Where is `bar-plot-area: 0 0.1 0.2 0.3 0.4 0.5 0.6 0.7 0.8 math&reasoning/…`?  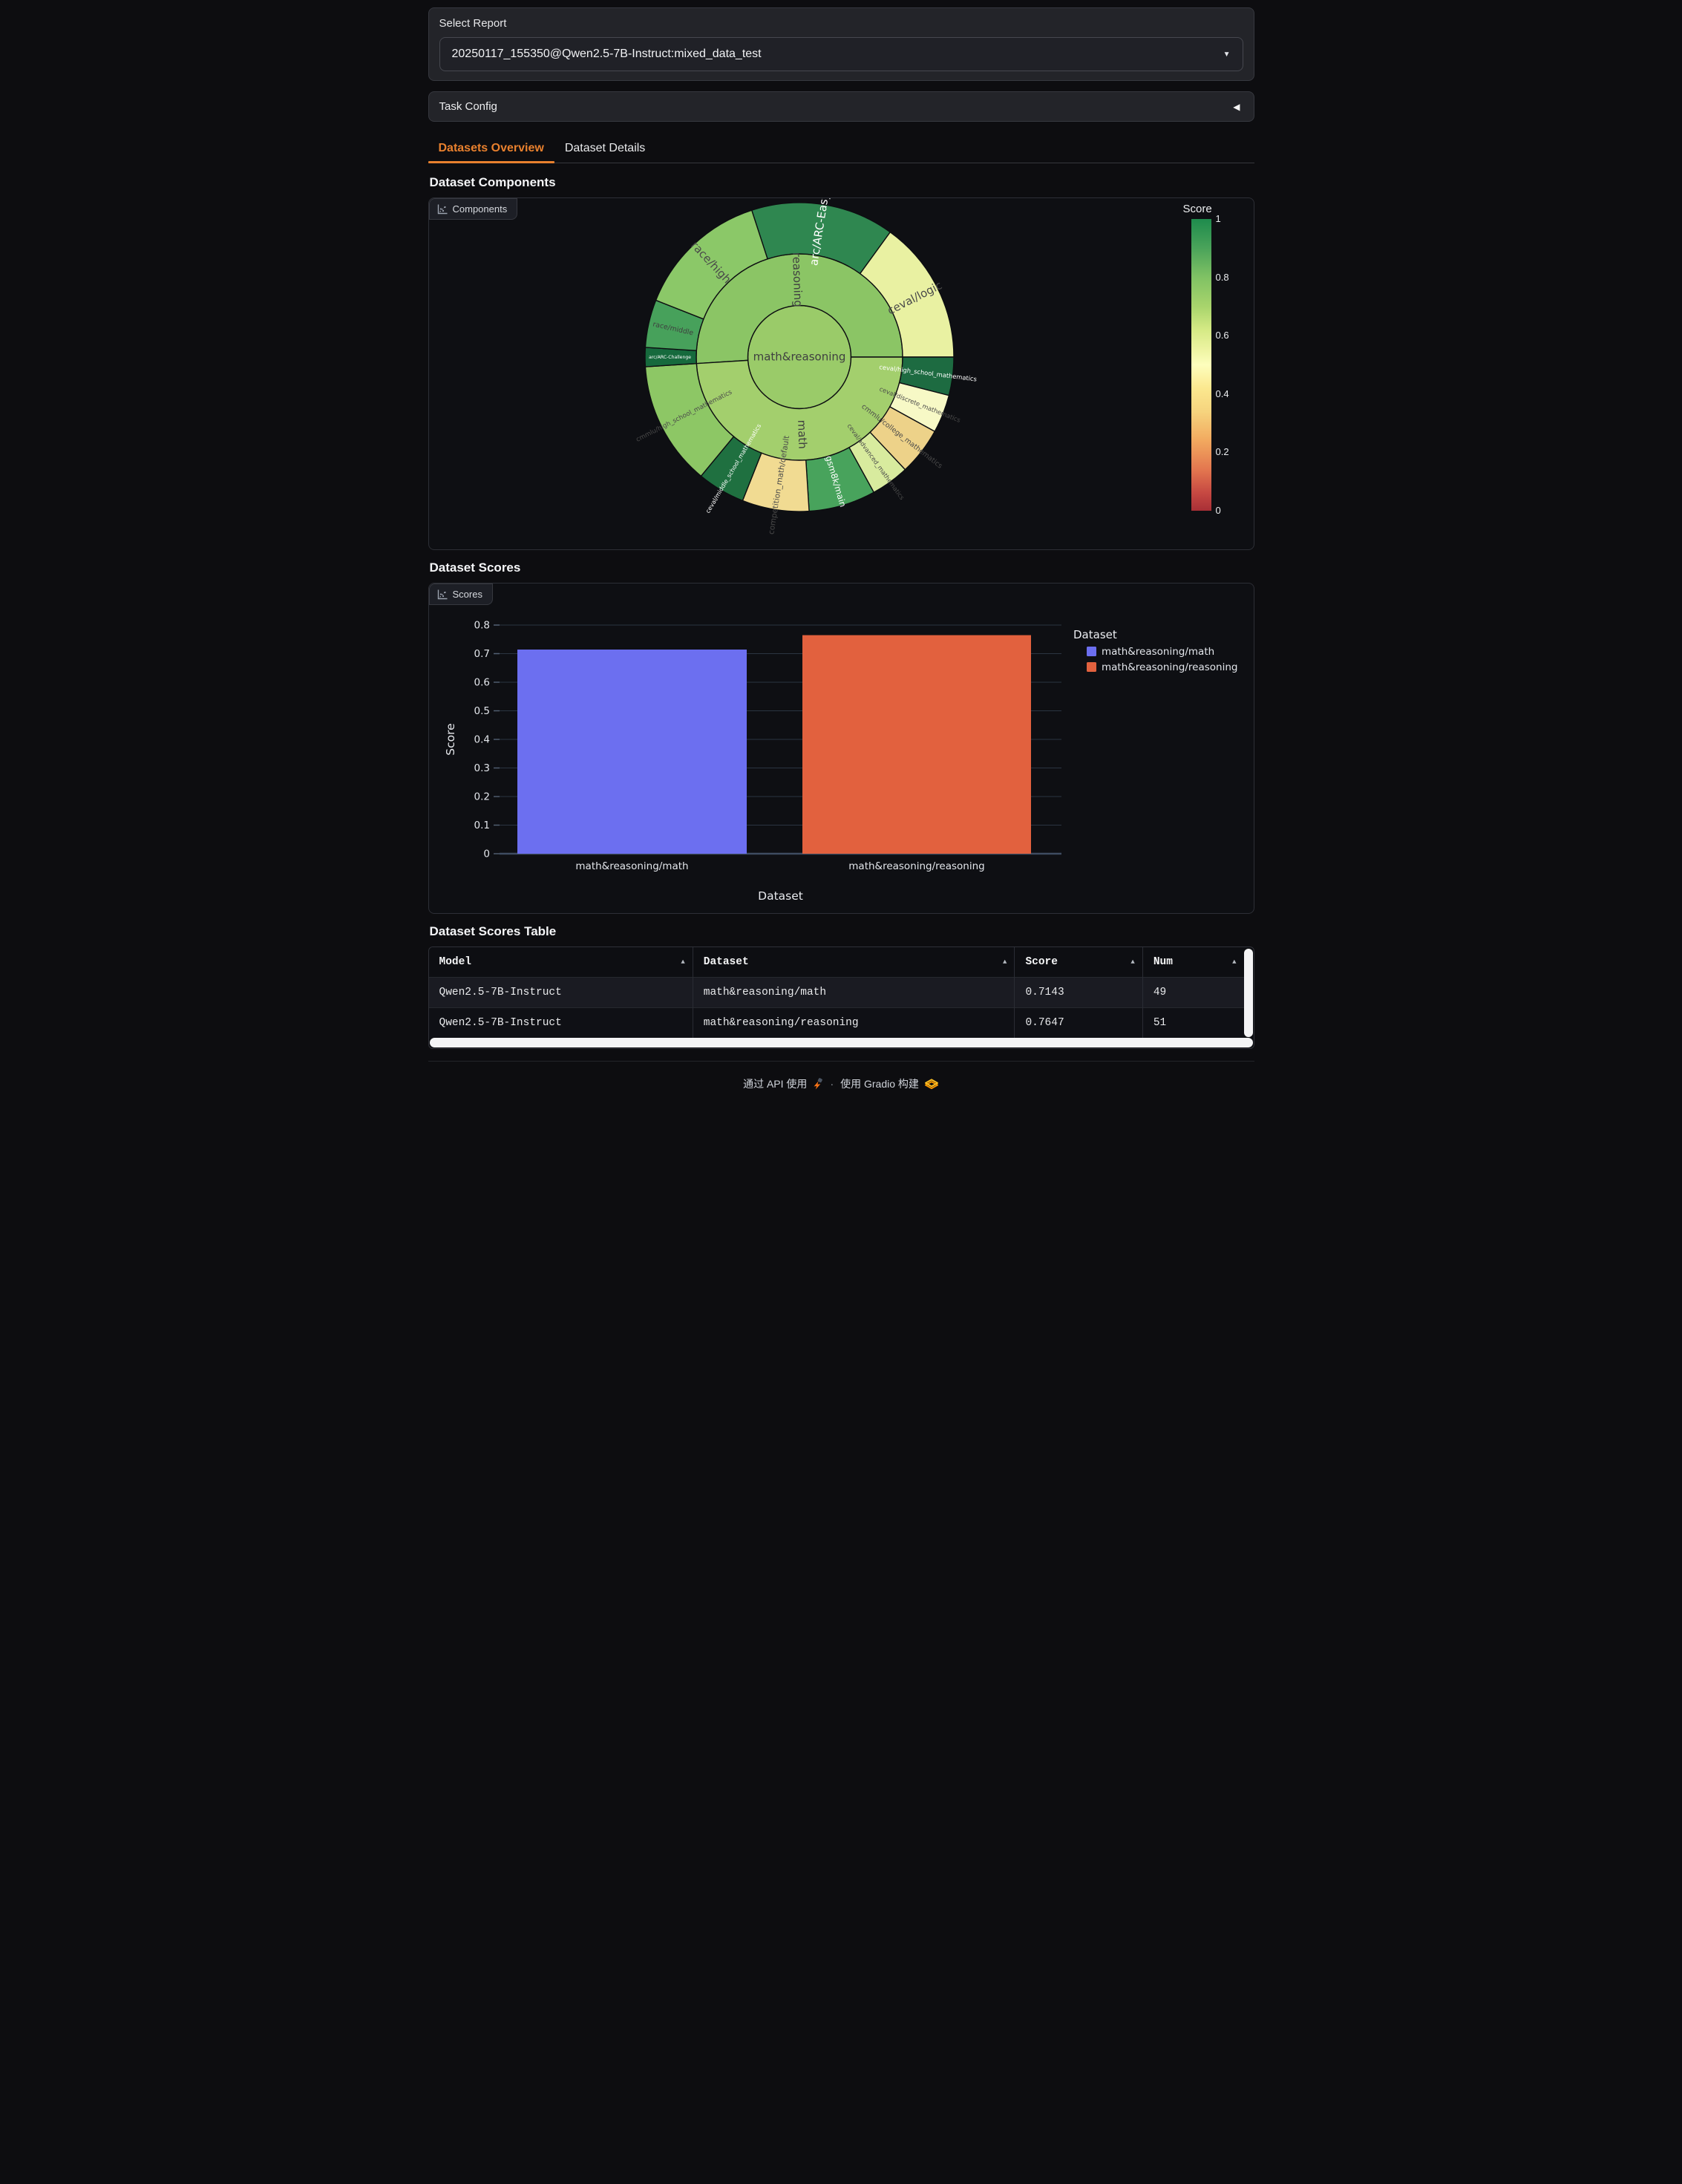 bar-plot-area: 0 0.1 0.2 0.3 0.4 0.5 0.6 0.7 0.8 math&reasoning/… is located at coordinates (842, 748).